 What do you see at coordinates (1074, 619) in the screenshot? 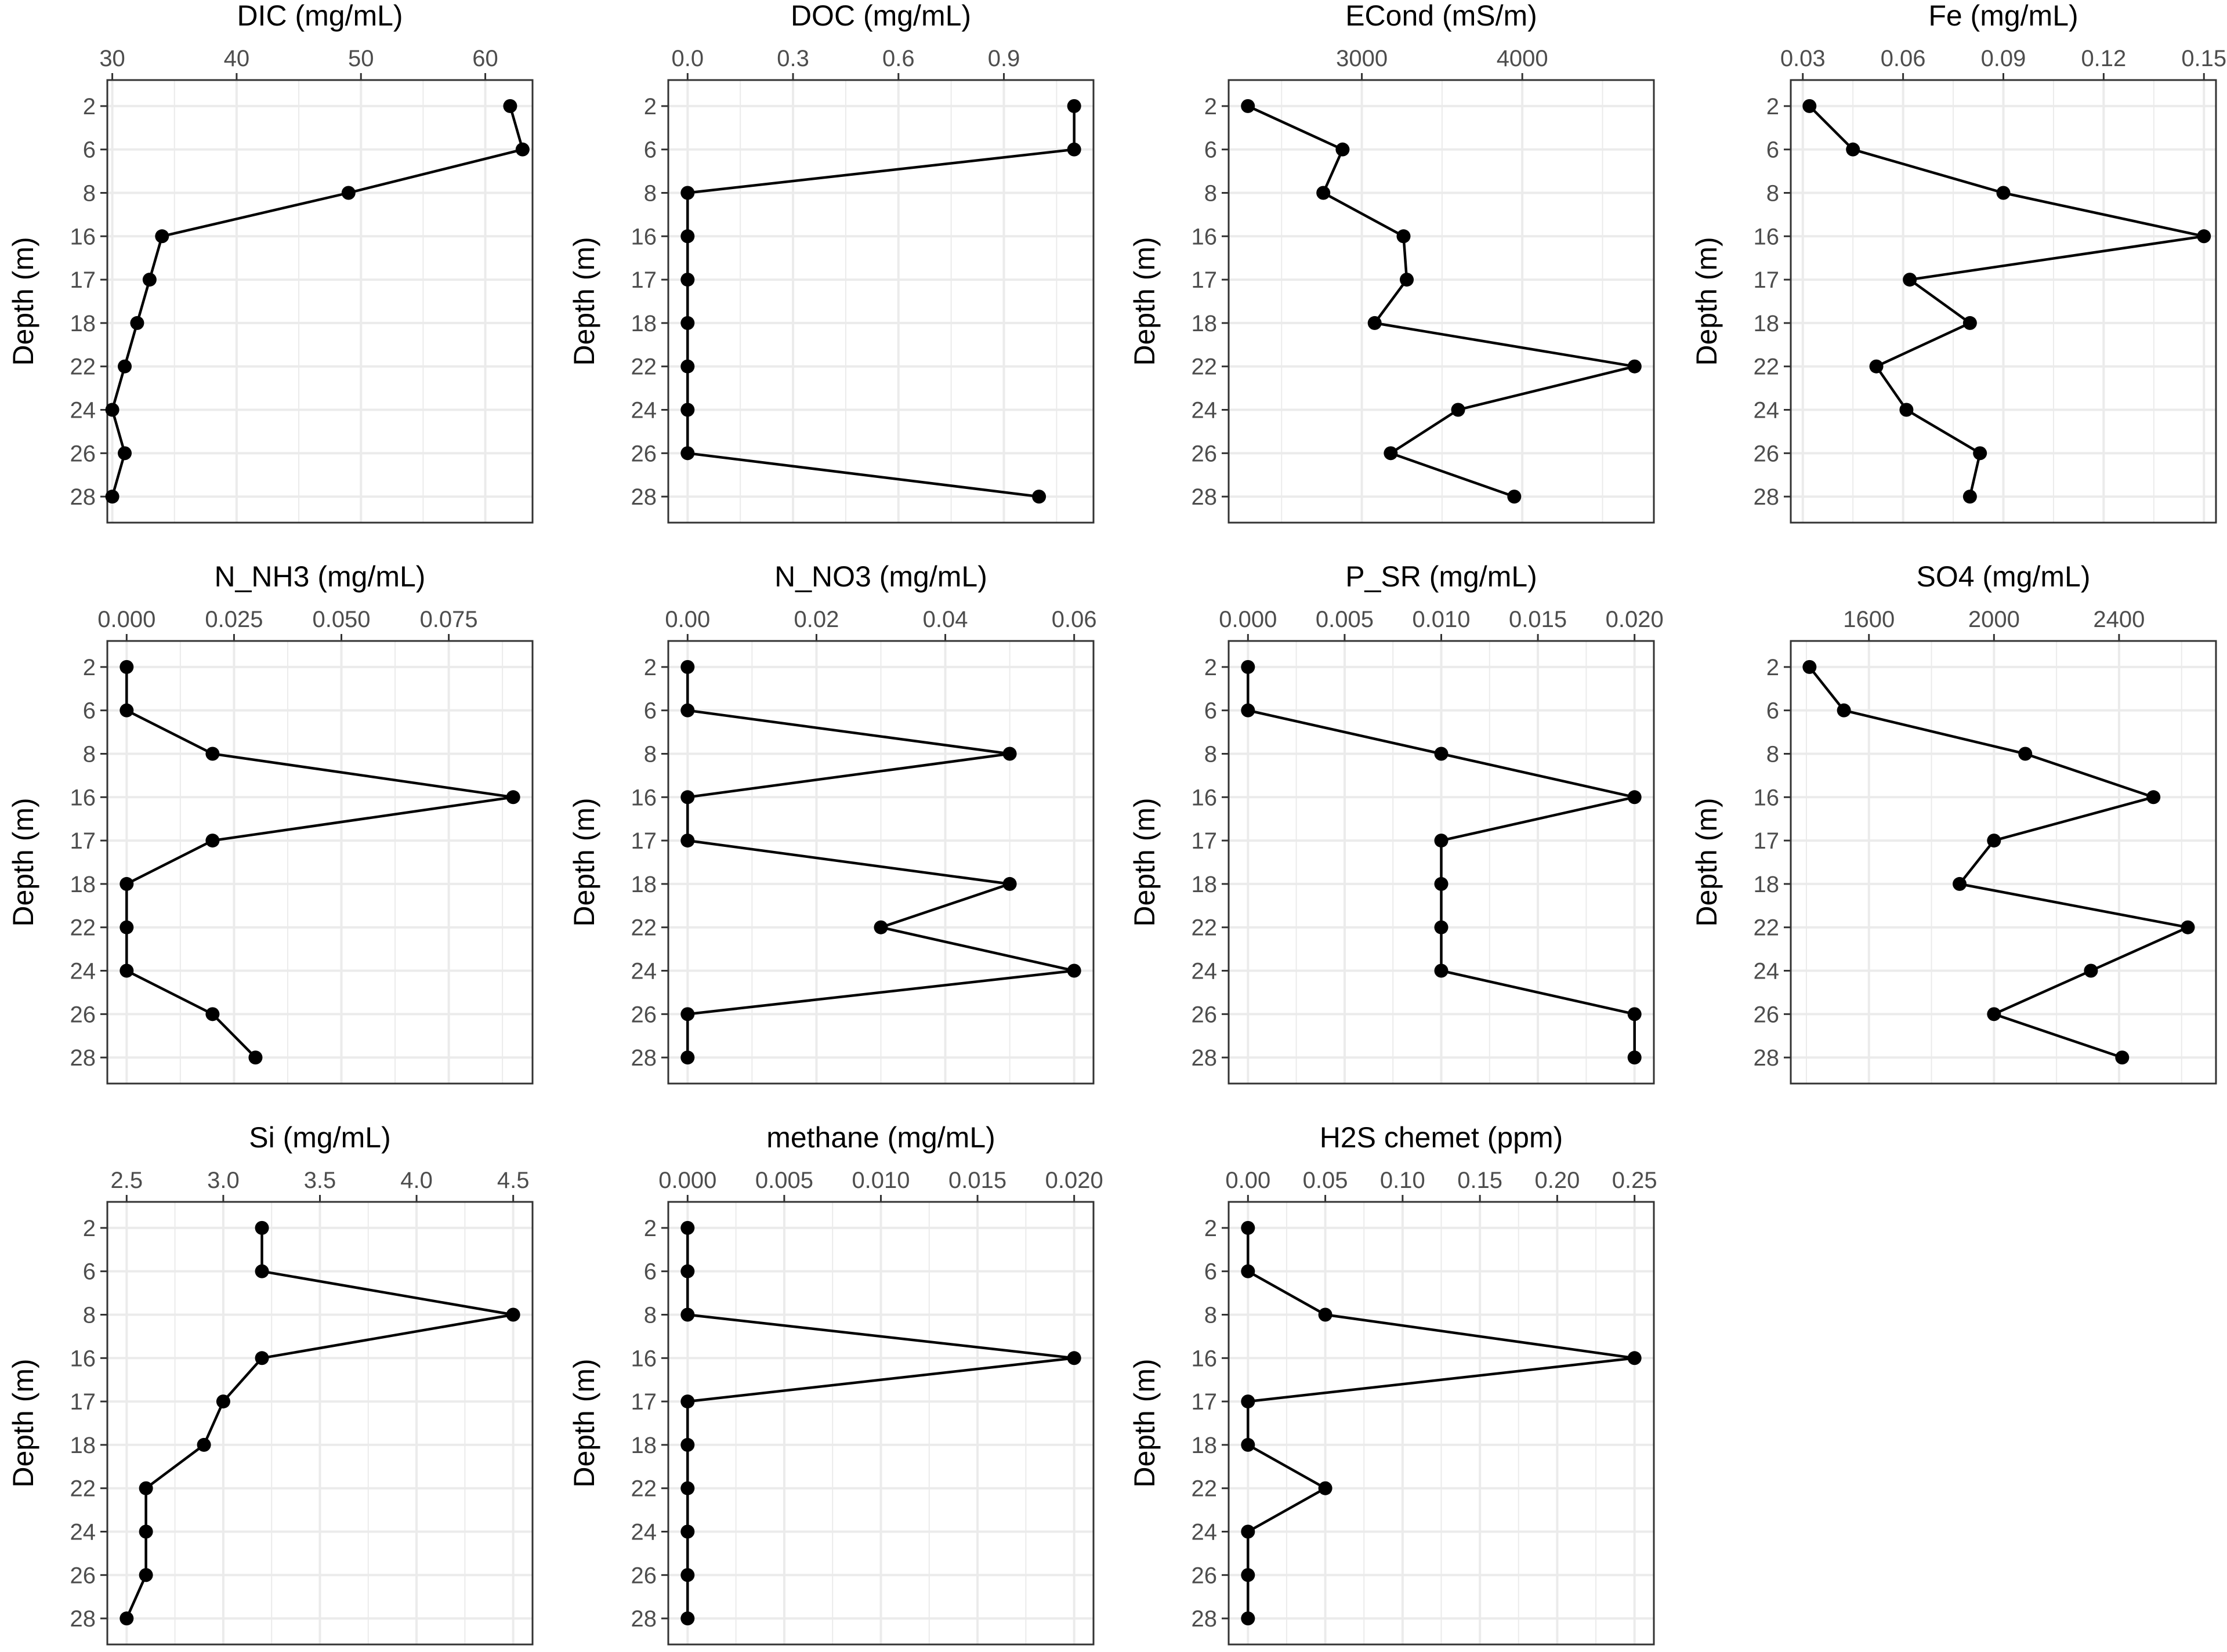
I see `x-tick-label: 0.06` at bounding box center [1074, 619].